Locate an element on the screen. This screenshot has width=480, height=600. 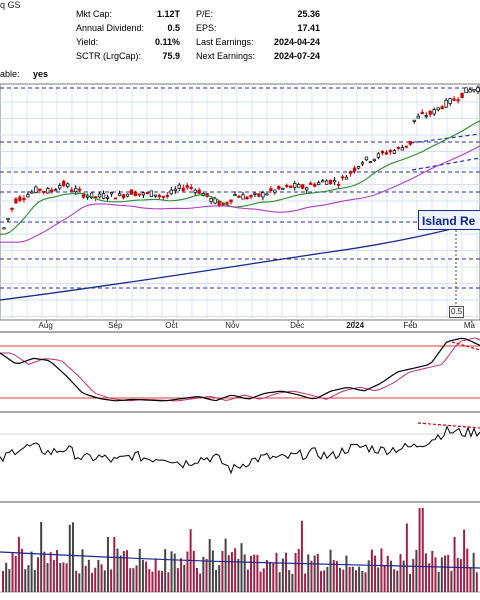
header-value-sctr: 75.9 is located at coordinates (171, 56).